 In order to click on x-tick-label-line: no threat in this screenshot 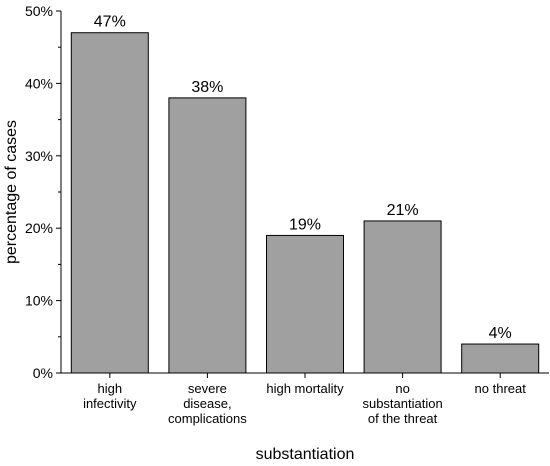, I will do `click(501, 388)`.